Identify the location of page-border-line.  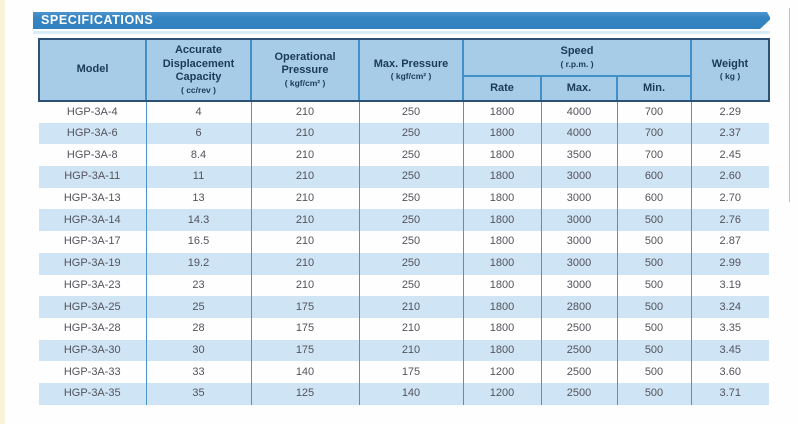
(789, 105).